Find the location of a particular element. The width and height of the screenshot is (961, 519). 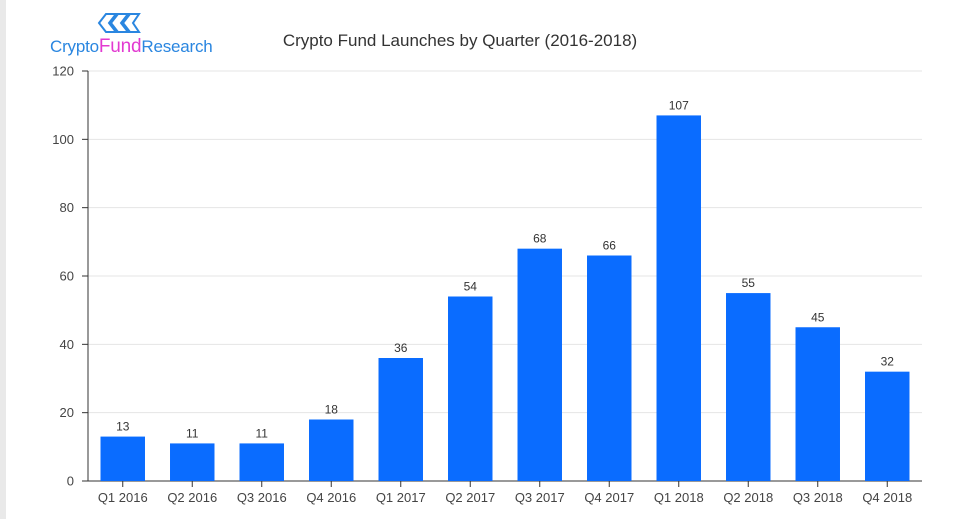

data-label: 107 is located at coordinates (679, 105).